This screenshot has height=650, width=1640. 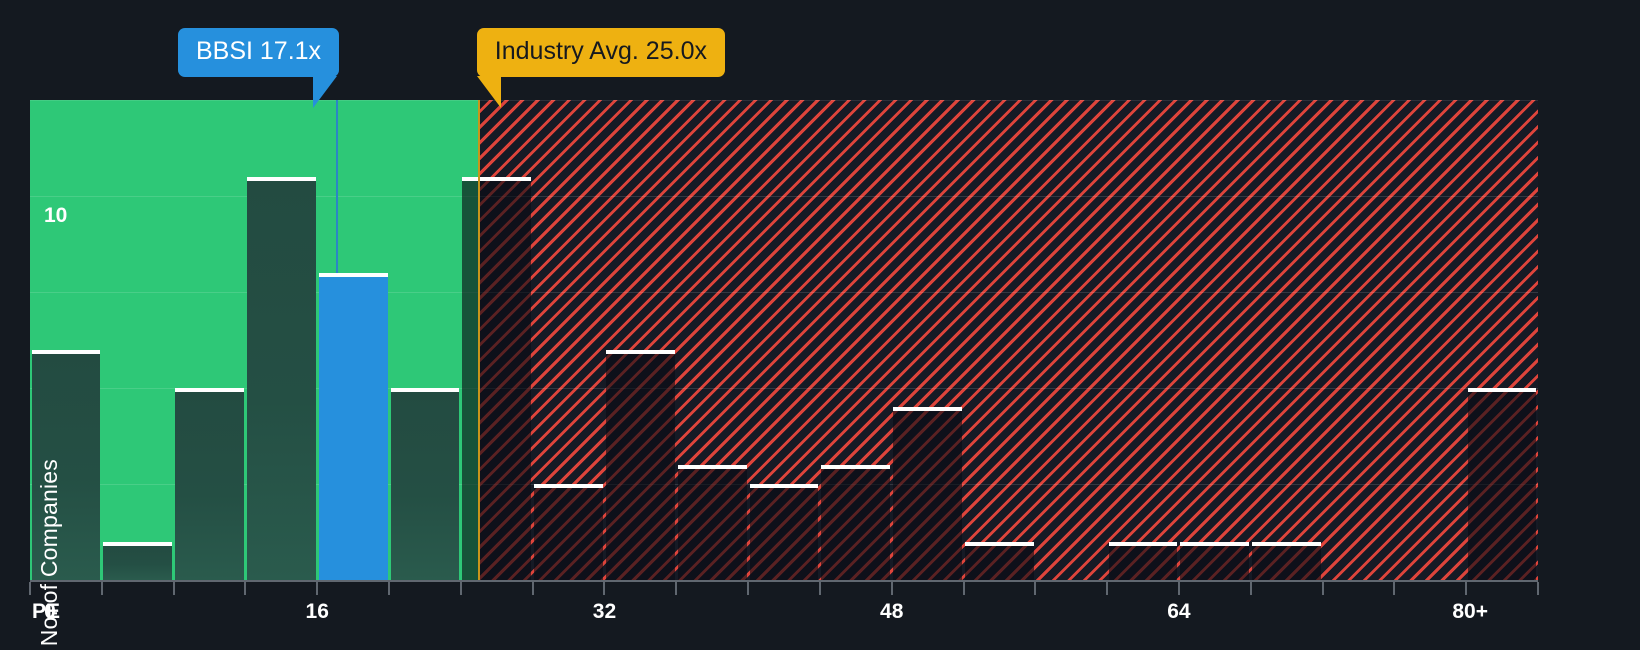 What do you see at coordinates (784, 581) in the screenshot?
I see `x-axis-line` at bounding box center [784, 581].